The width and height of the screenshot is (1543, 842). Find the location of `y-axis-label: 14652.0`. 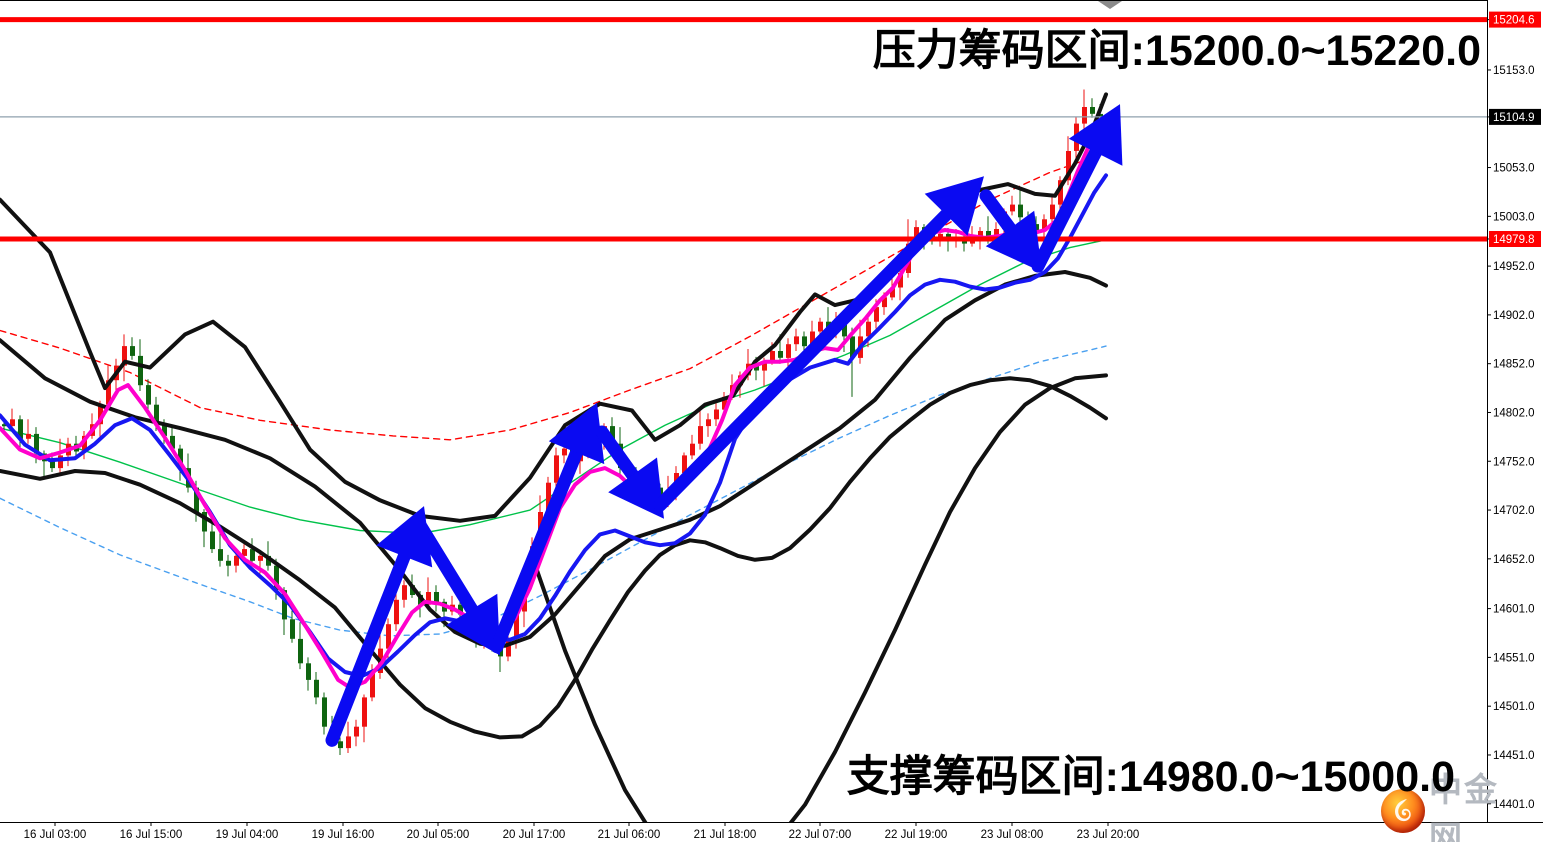

y-axis-label: 14652.0 is located at coordinates (1514, 560).